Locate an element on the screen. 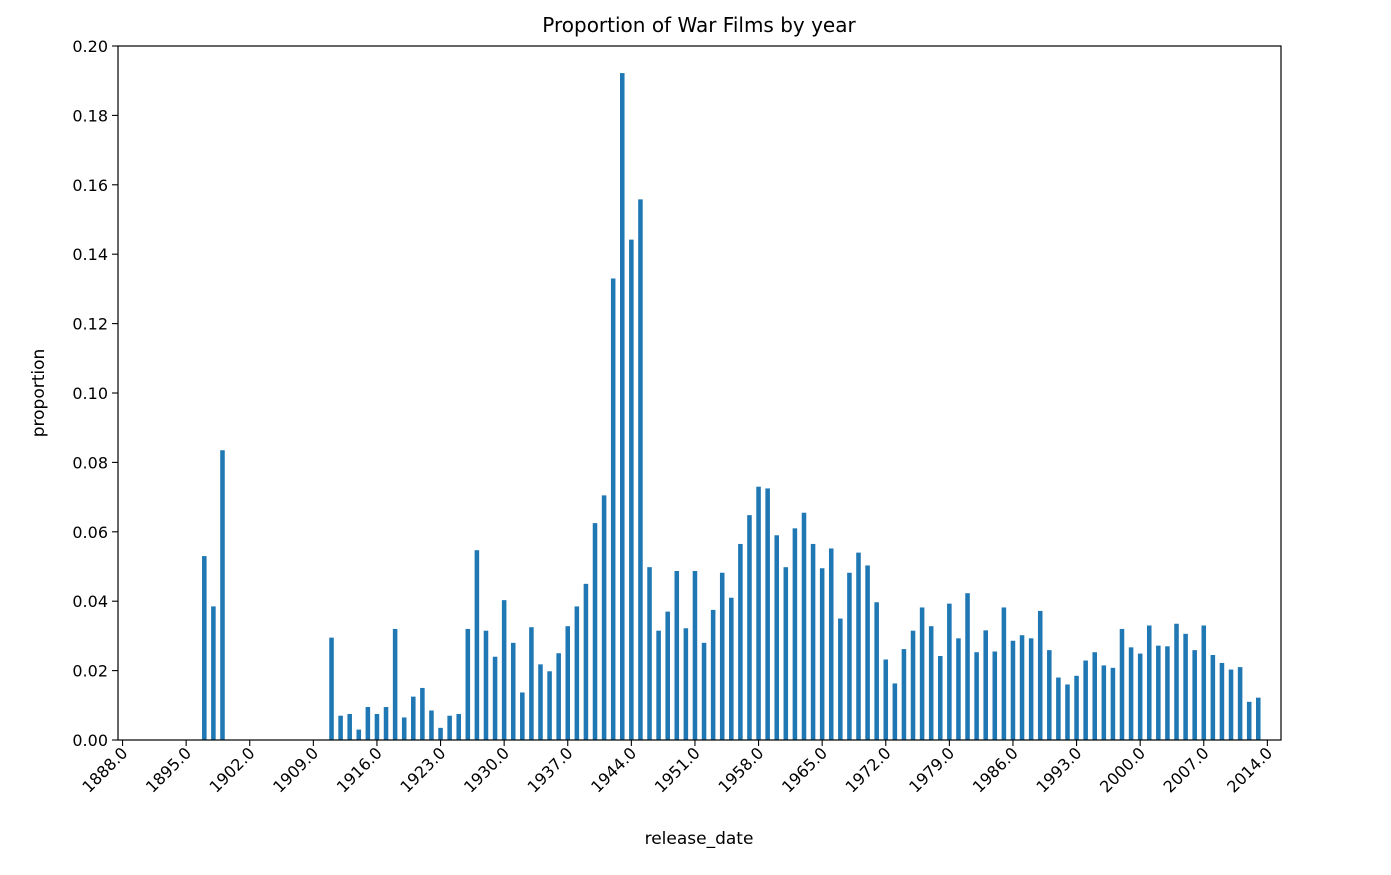 Image resolution: width=1391 pixels, height=875 pixels. x-tick-label: 1979.0 is located at coordinates (931, 769).